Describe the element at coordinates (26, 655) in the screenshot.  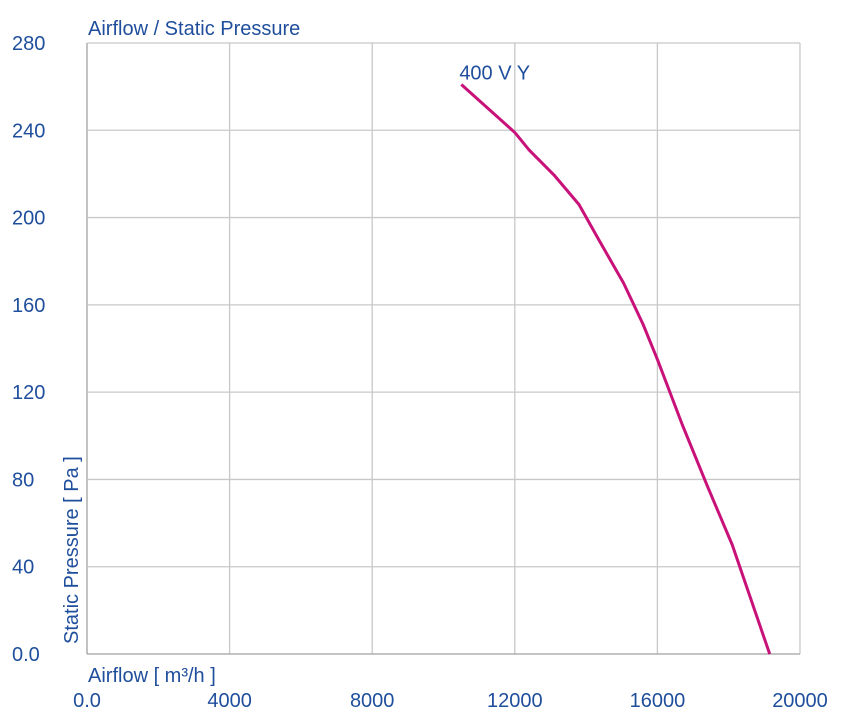
I see `y-tick-label: 0.0` at that location.